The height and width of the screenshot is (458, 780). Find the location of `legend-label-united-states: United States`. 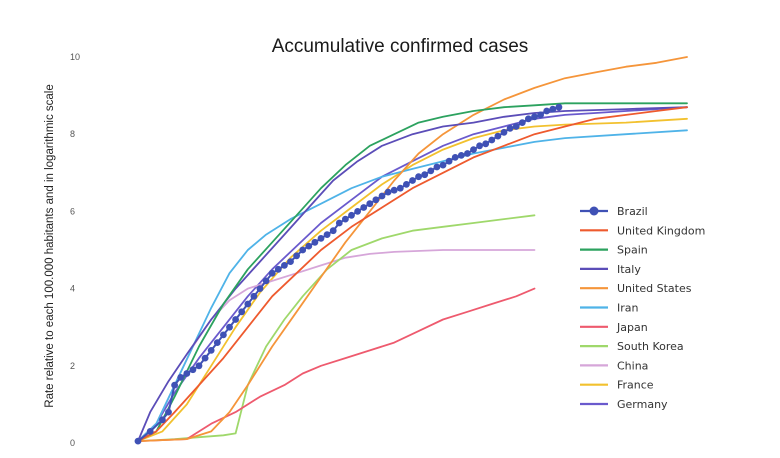

legend-label-united-states: United States is located at coordinates (654, 288).